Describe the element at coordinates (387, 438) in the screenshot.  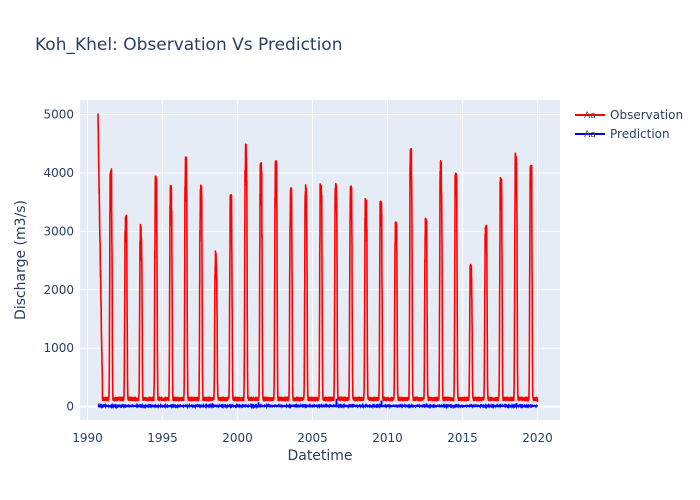
I see `x-tick-label: 2010` at that location.